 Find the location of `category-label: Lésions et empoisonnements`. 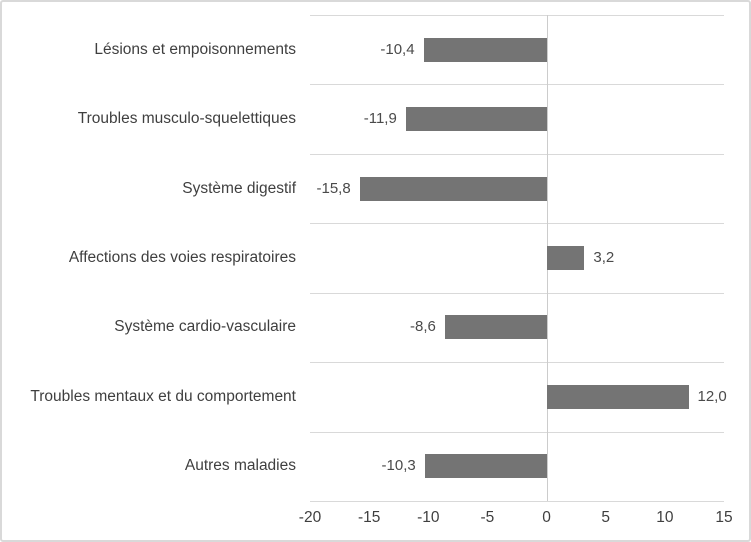

category-label: Lésions et empoisonnements is located at coordinates (195, 49).